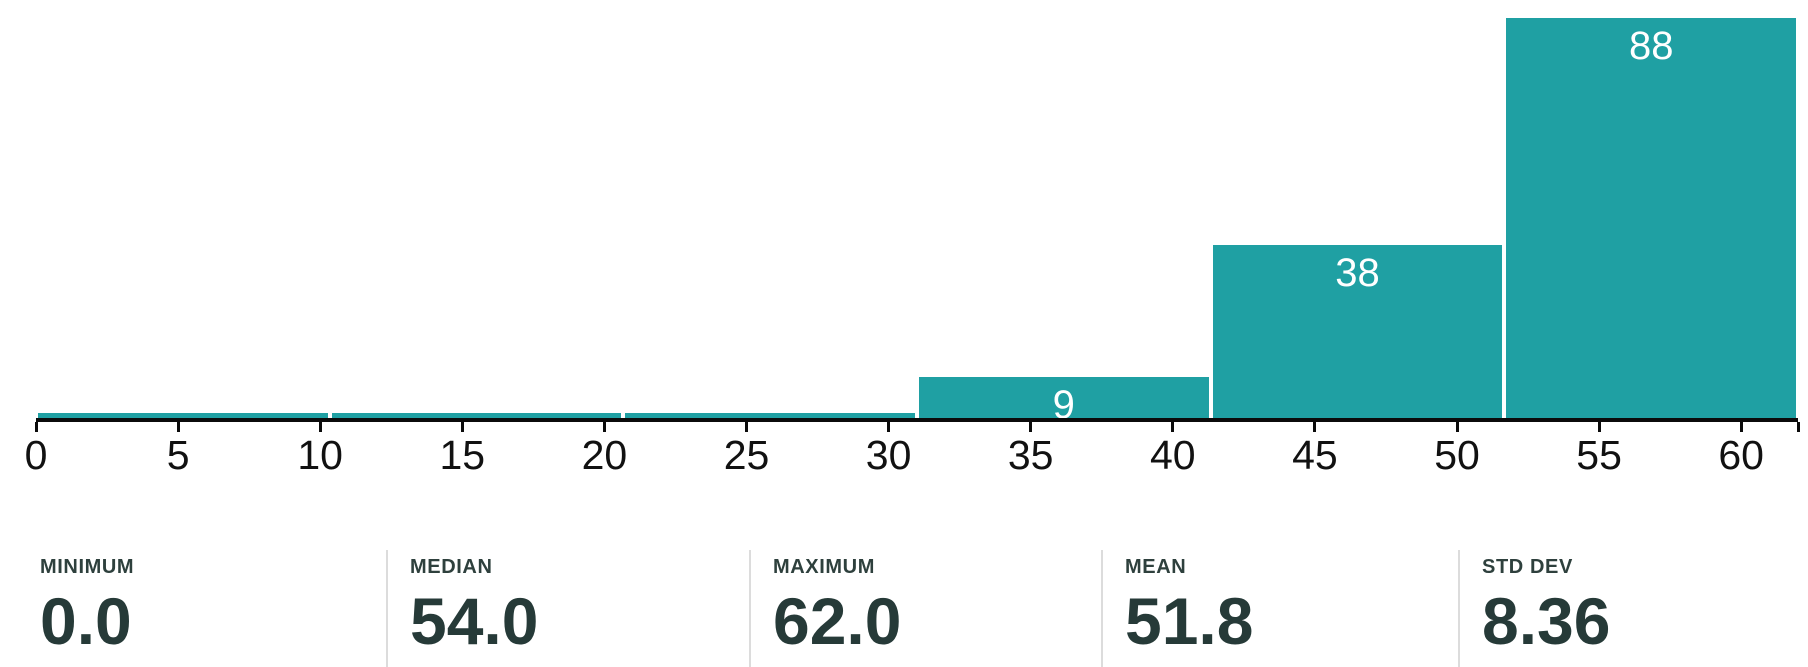  I want to click on x-axis-tick-label: 40, so click(1172, 455).